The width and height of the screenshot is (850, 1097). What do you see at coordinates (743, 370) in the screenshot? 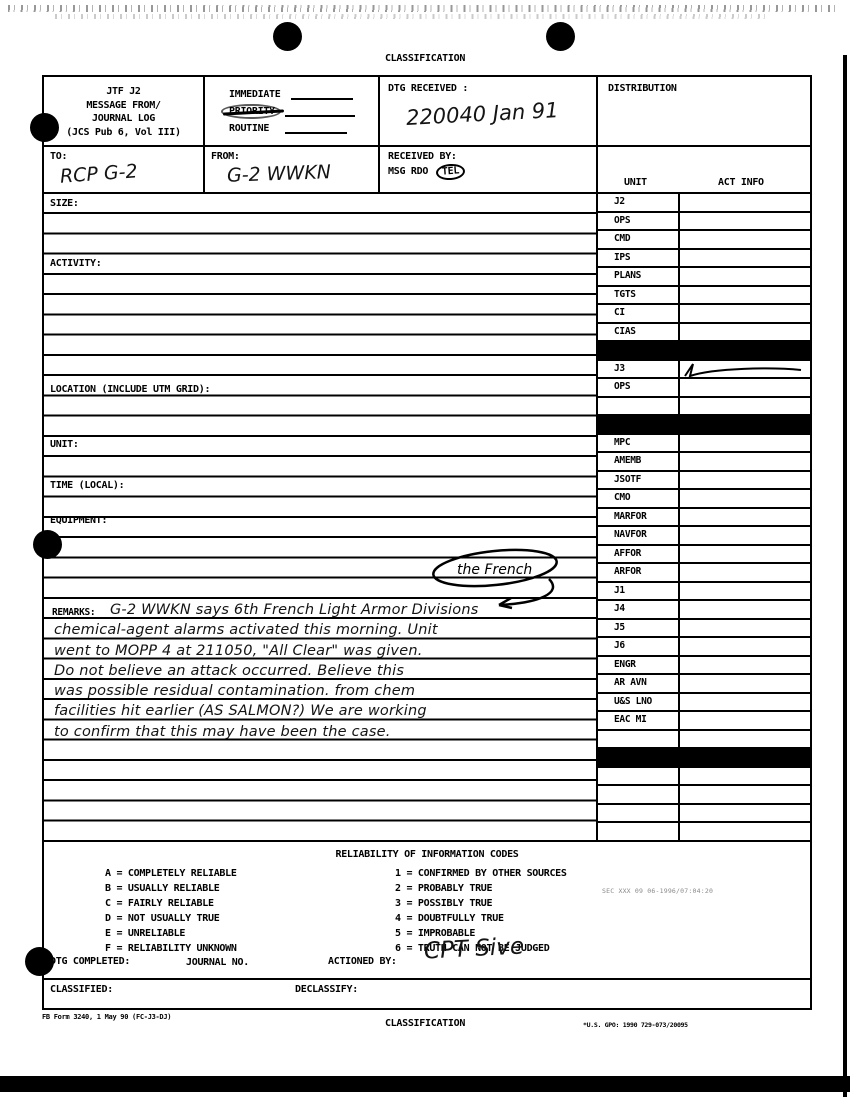
I see `act-info-checkmark` at bounding box center [743, 370].